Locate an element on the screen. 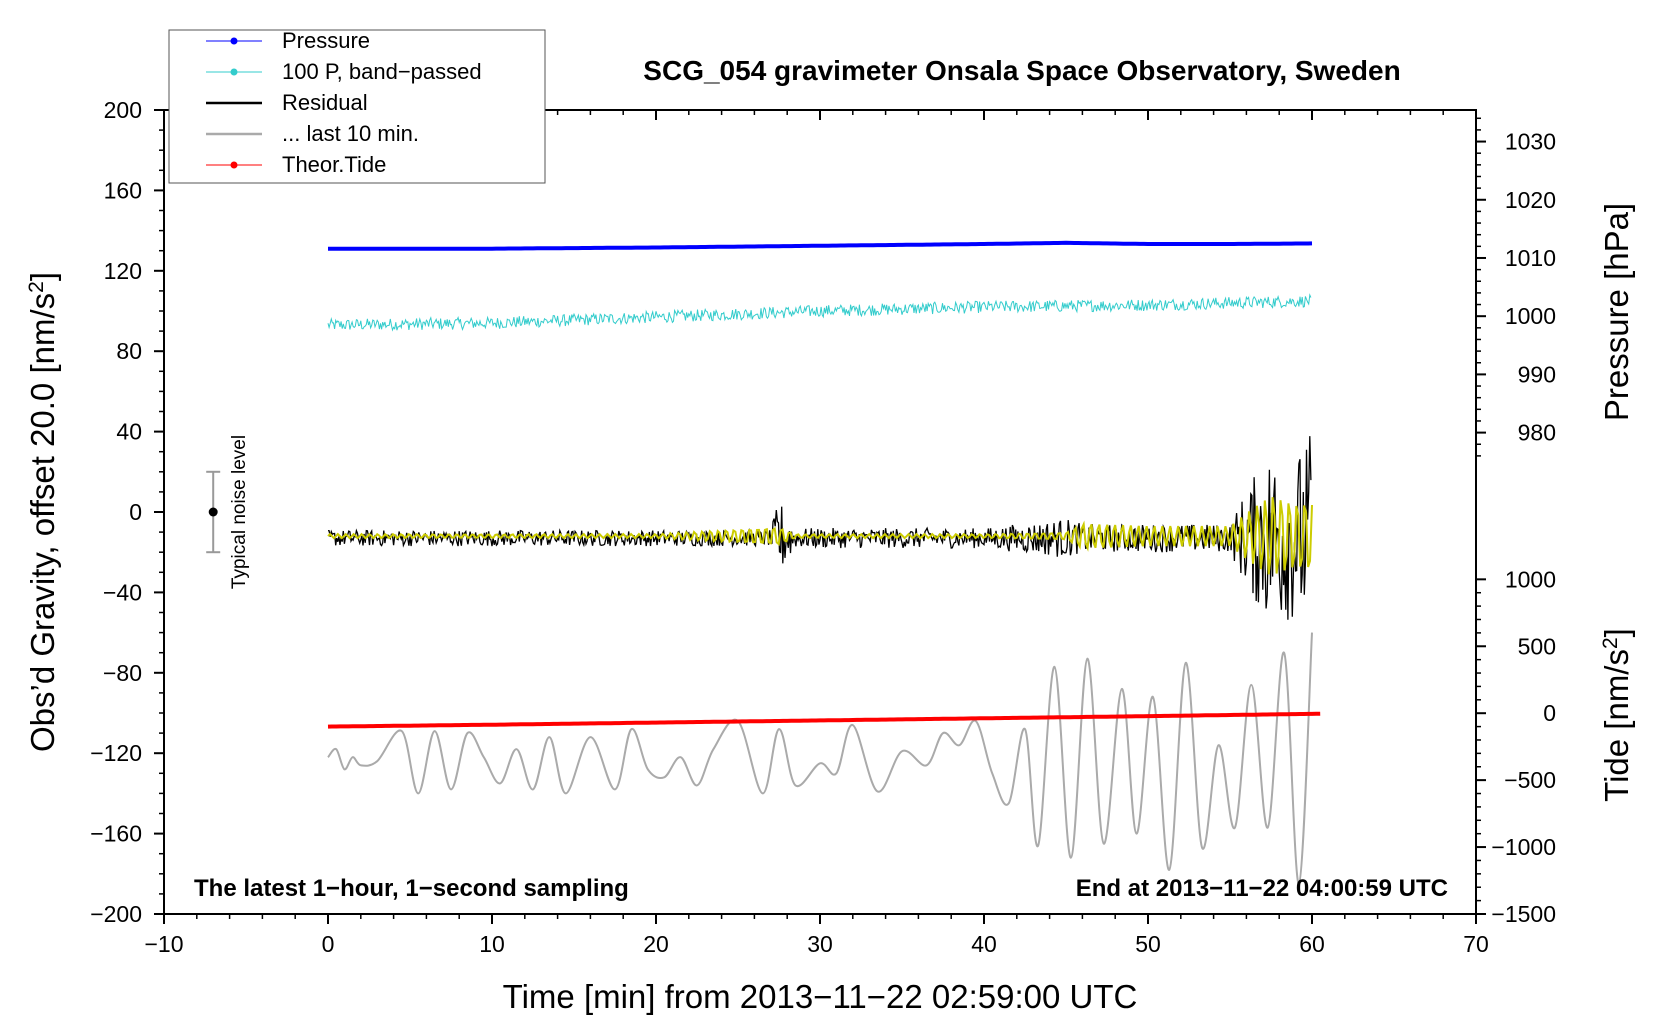  series-theor-tide is located at coordinates (824, 720).